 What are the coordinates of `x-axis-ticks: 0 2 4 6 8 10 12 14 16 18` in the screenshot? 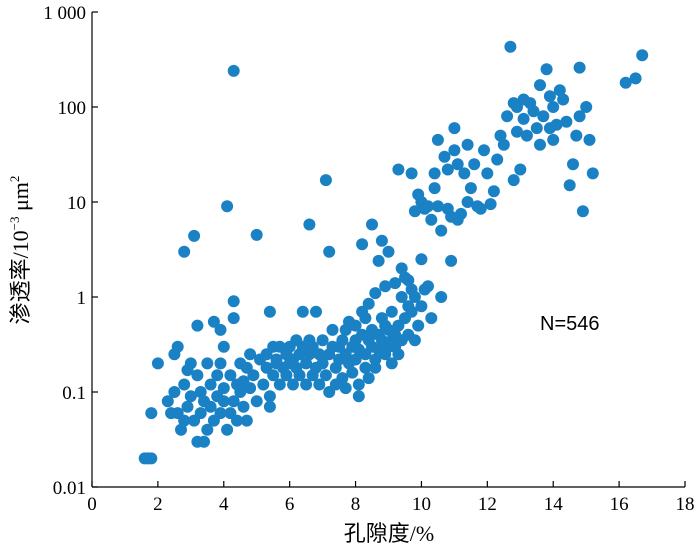 It's located at (391, 498).